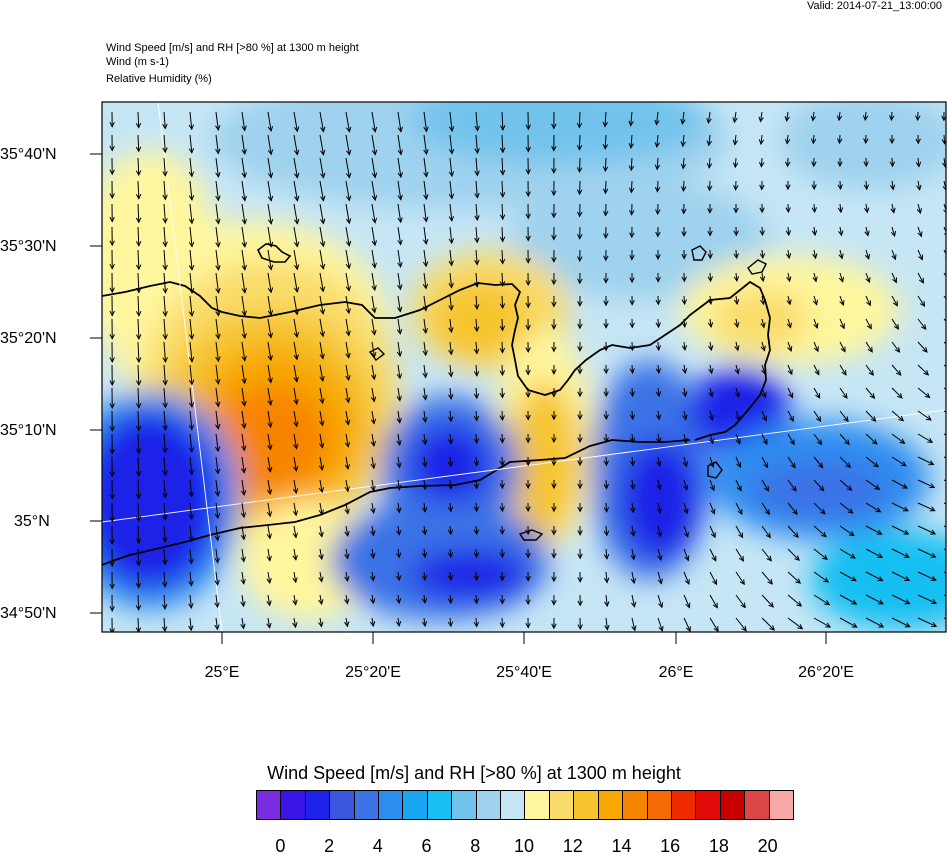 The image size is (948, 857). What do you see at coordinates (524, 673) in the screenshot?
I see `lon-label: 25°40'E` at bounding box center [524, 673].